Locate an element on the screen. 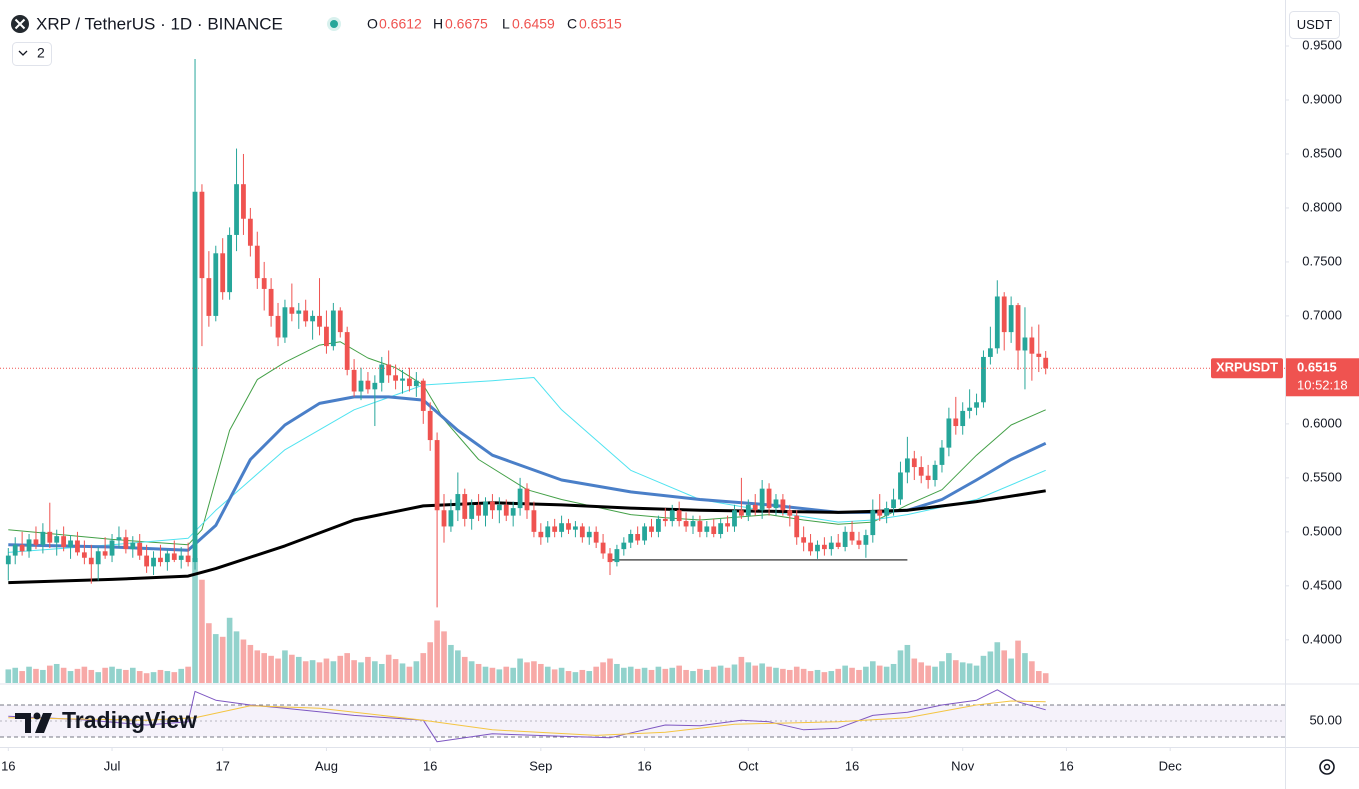 This screenshot has width=1359, height=789. settings-button is located at coordinates (1327, 767).